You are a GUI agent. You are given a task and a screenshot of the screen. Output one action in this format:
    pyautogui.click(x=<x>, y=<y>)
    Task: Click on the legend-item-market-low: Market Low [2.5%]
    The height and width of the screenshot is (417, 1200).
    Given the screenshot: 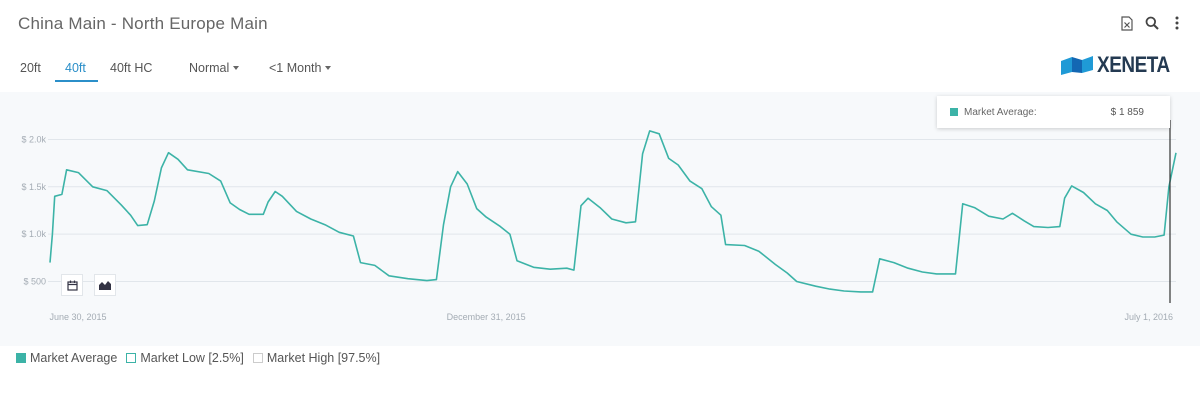 What is the action you would take?
    pyautogui.click(x=185, y=358)
    